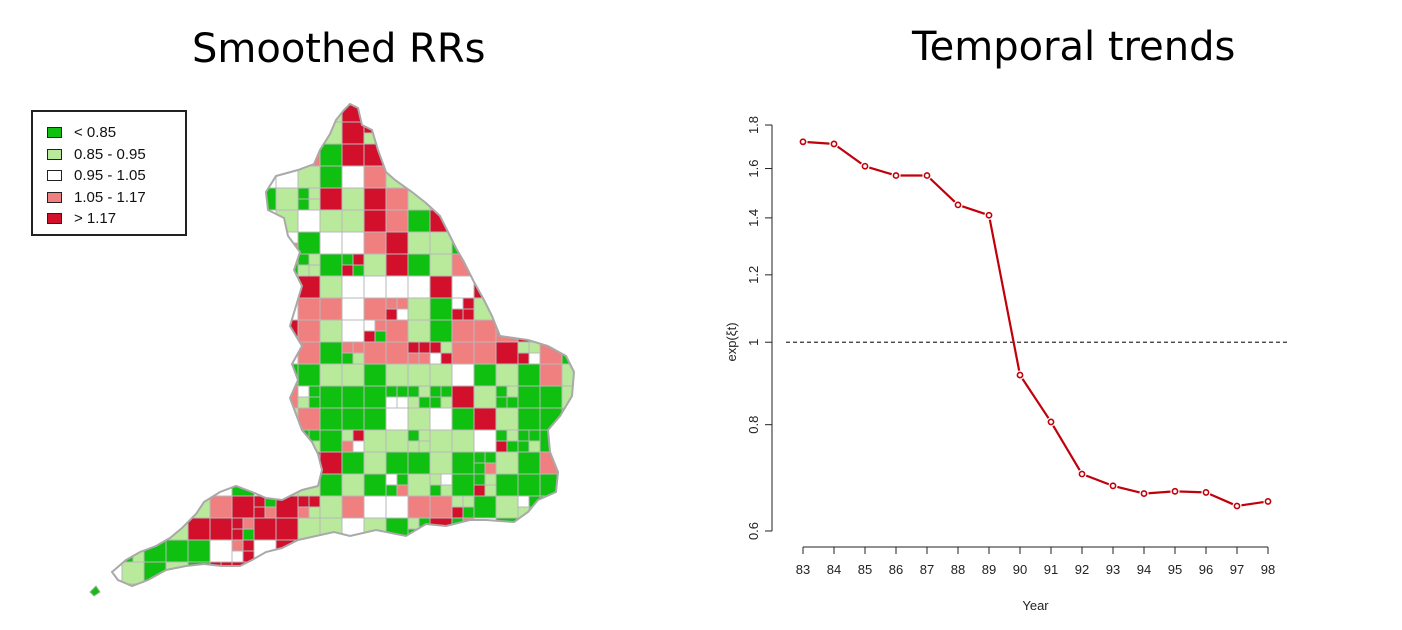  Describe the element at coordinates (753, 342) in the screenshot. I see `y-tick-label: 1` at that location.